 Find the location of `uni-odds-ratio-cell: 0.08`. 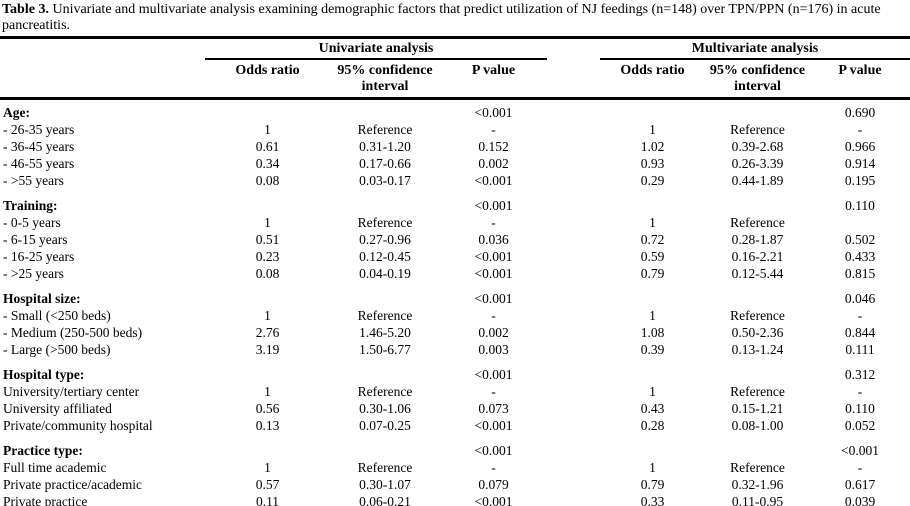

uni-odds-ratio-cell: 0.08 is located at coordinates (267, 273).